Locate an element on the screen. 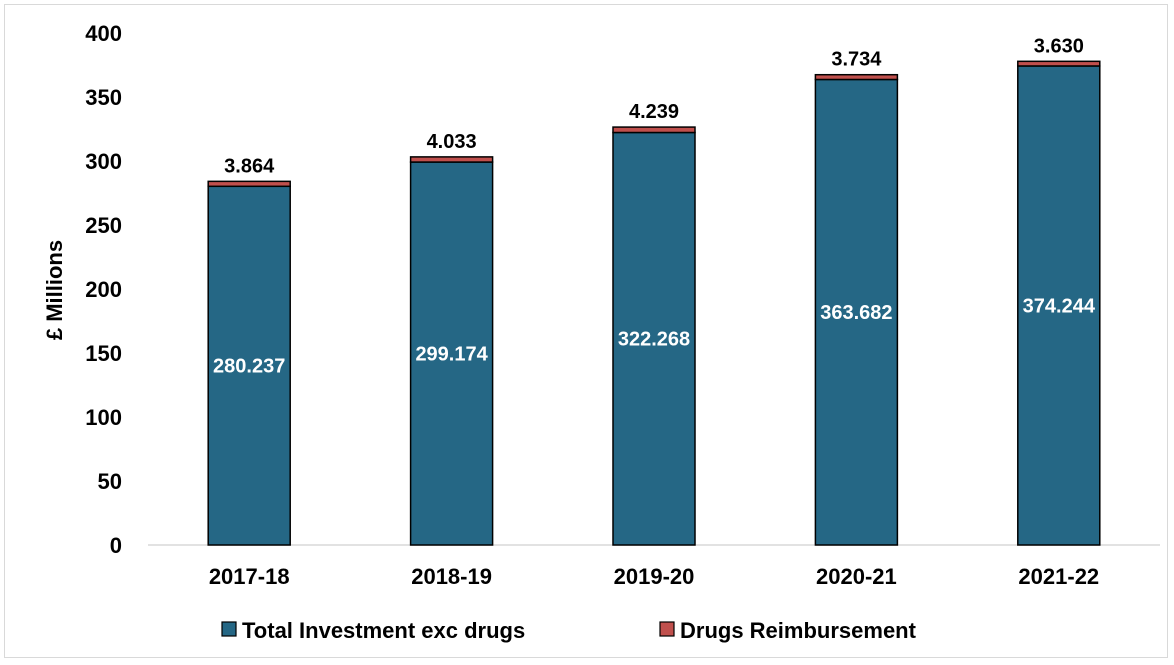  data-label-drugs-reimbursement: 3.734 is located at coordinates (856, 60).